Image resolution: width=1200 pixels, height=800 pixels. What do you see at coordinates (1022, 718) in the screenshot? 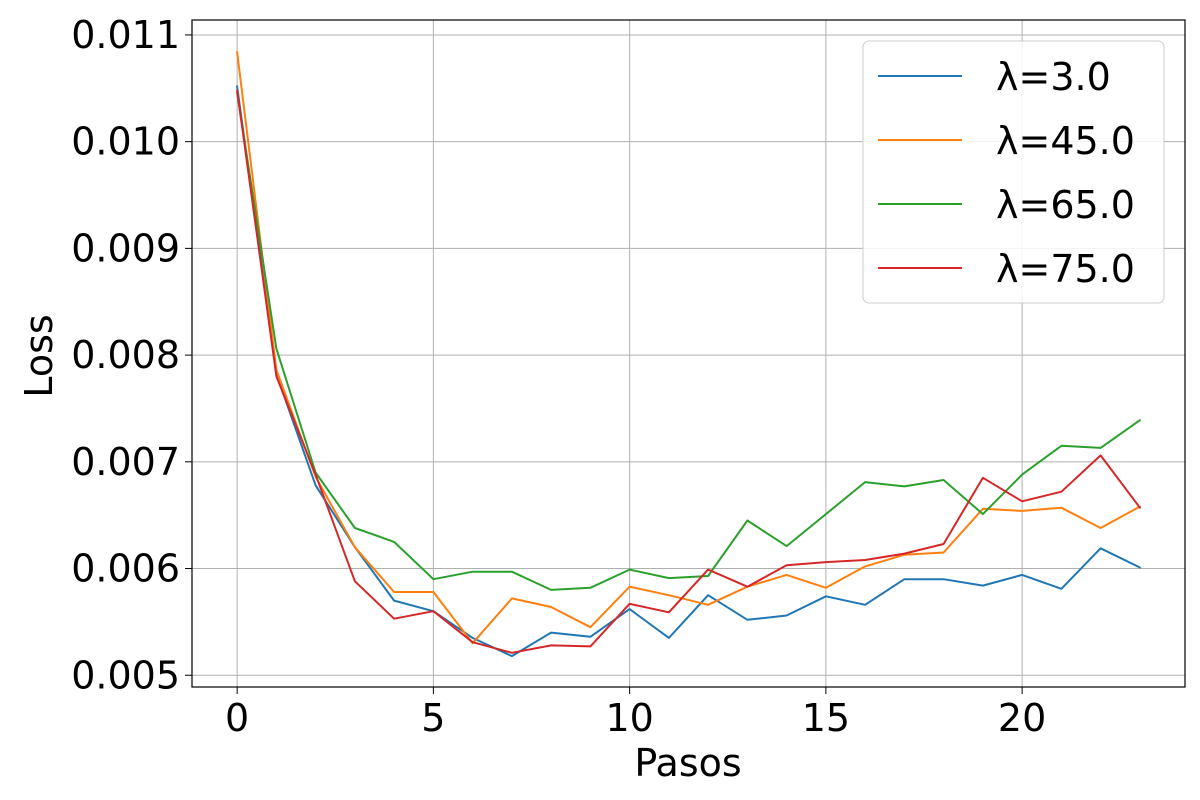
I see `x-tick-label: 20` at bounding box center [1022, 718].